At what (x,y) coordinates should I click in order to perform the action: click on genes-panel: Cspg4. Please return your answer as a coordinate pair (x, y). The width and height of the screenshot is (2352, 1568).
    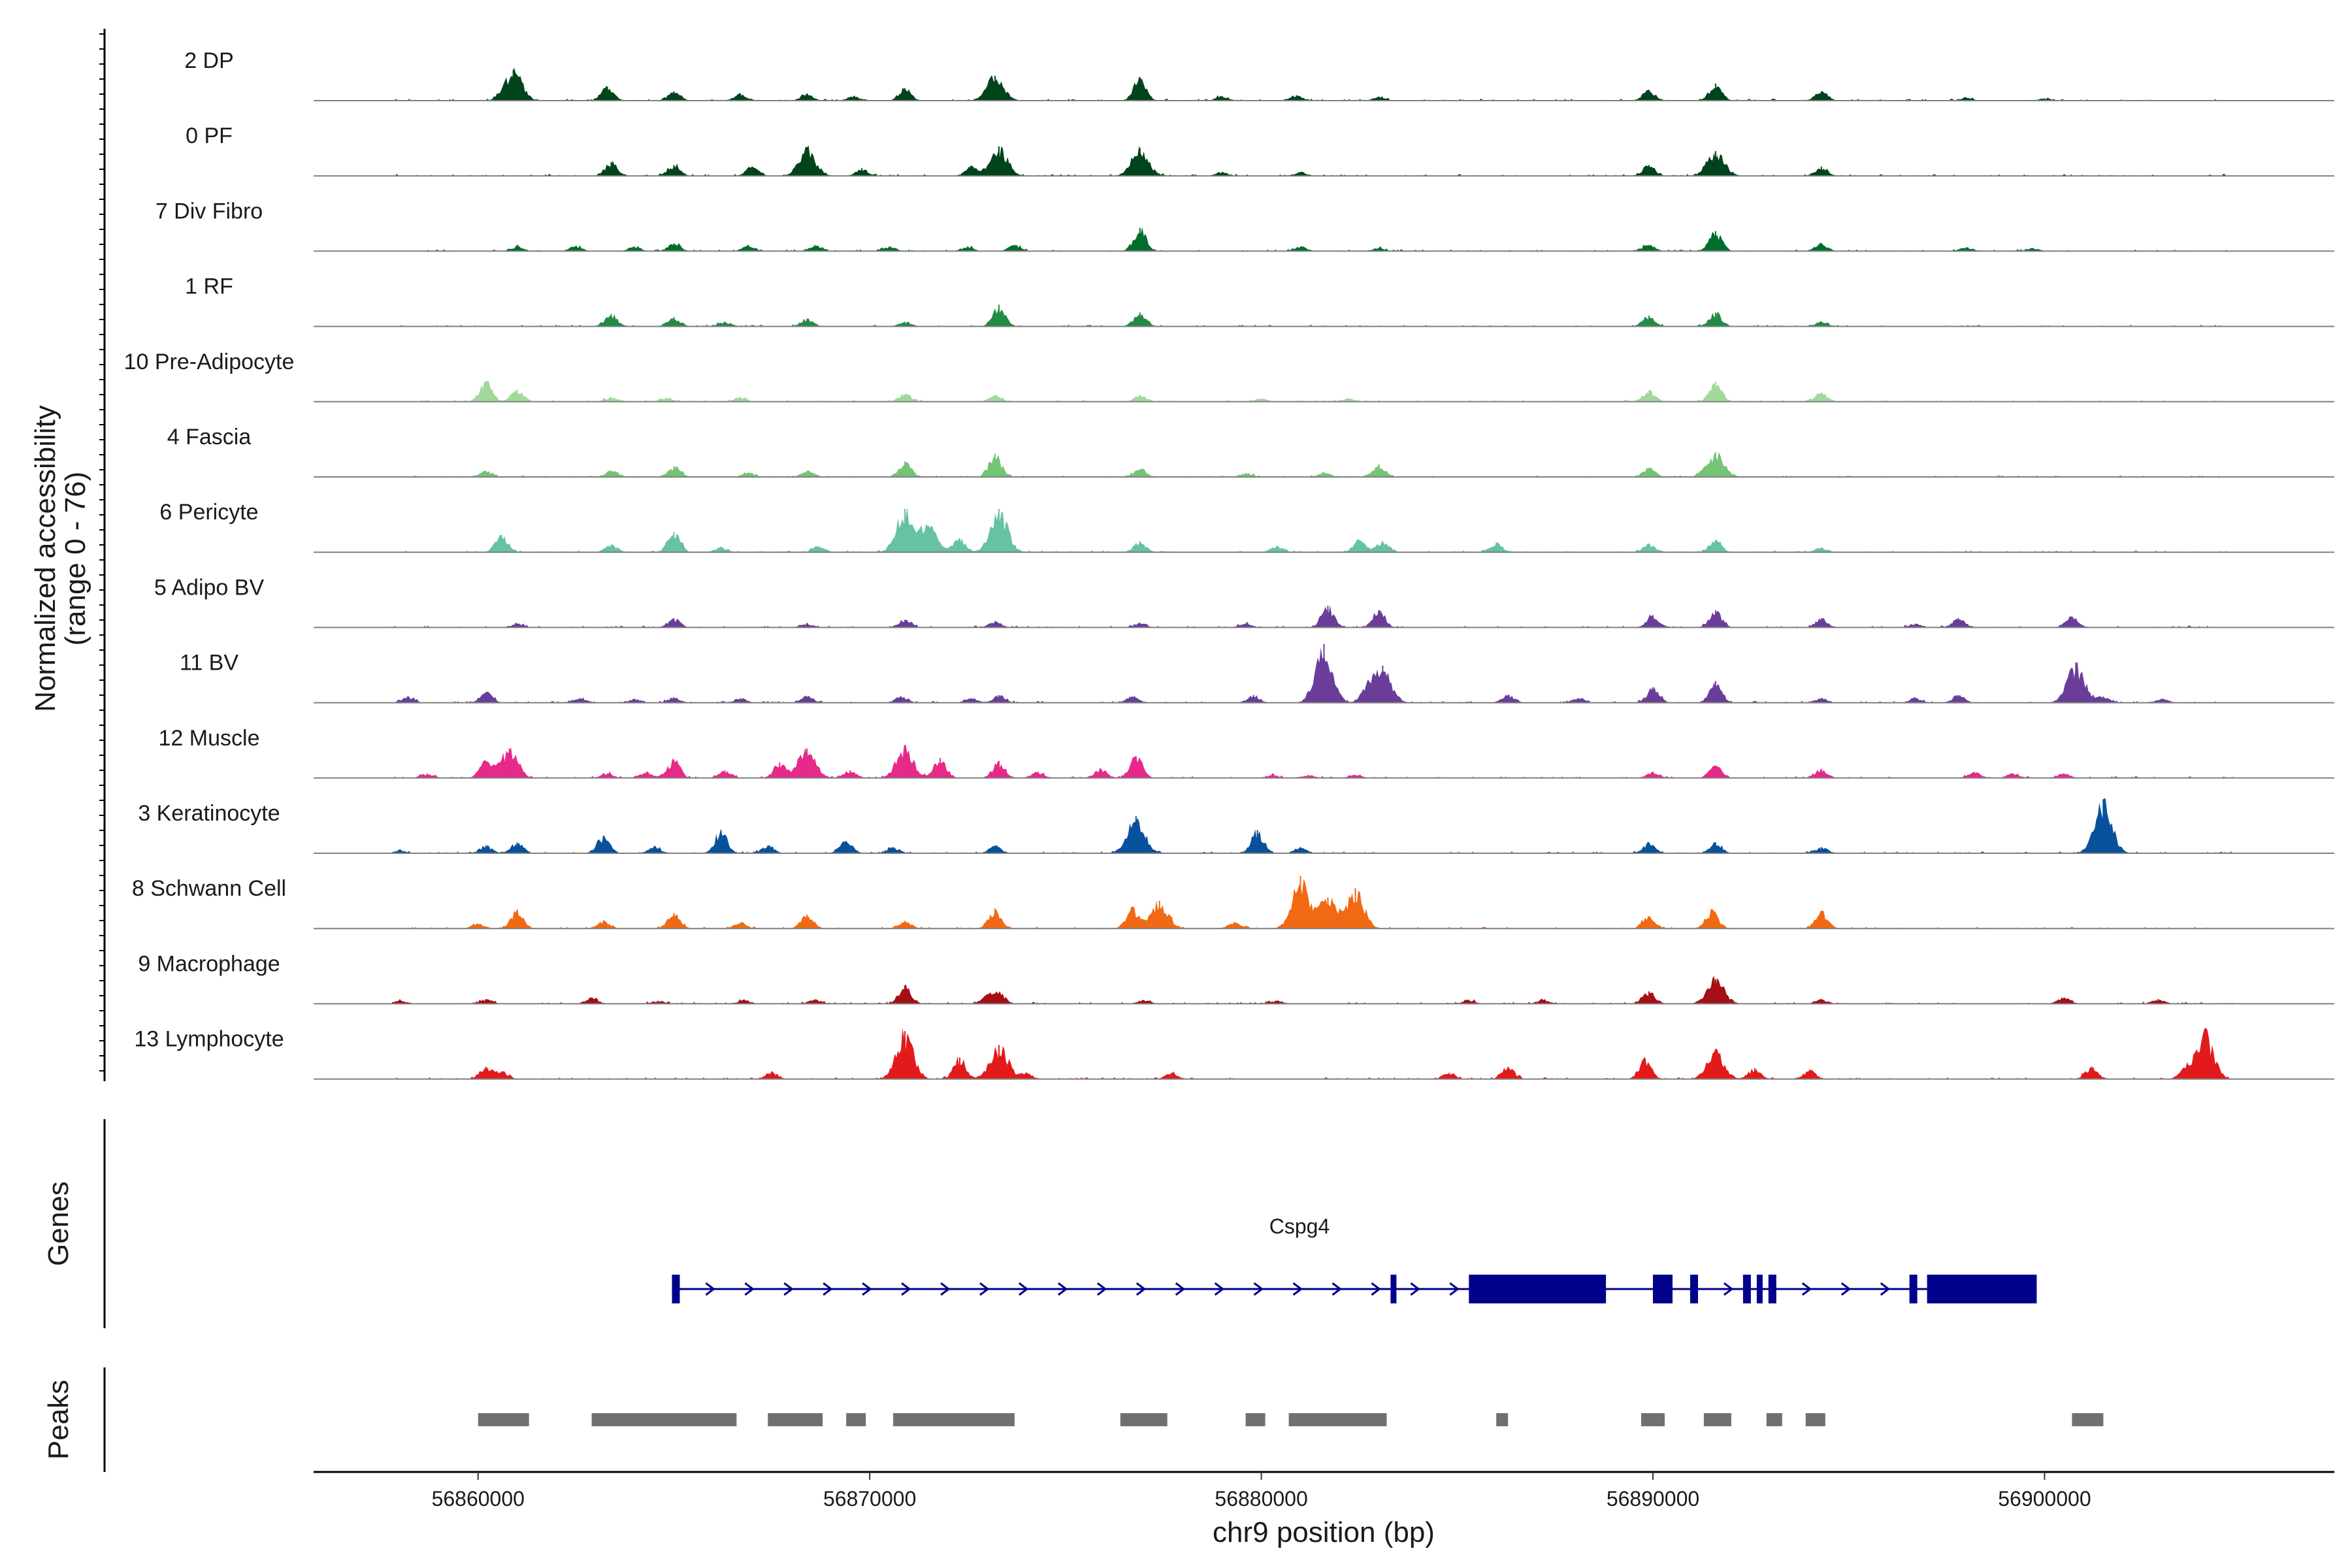
    Looking at the image, I should click on (1354, 1259).